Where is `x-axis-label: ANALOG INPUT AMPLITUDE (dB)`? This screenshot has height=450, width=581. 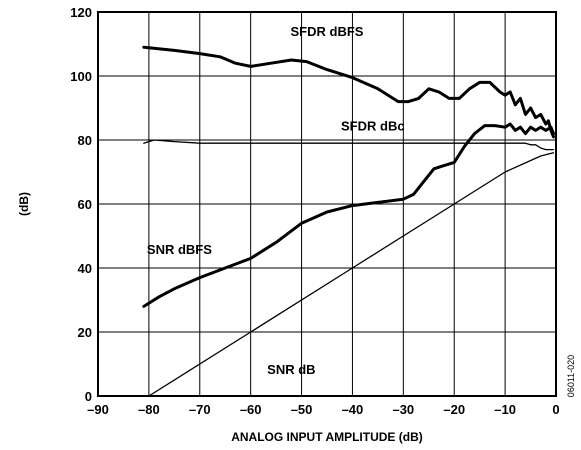
x-axis-label: ANALOG INPUT AMPLITUDE (dB) is located at coordinates (327, 437).